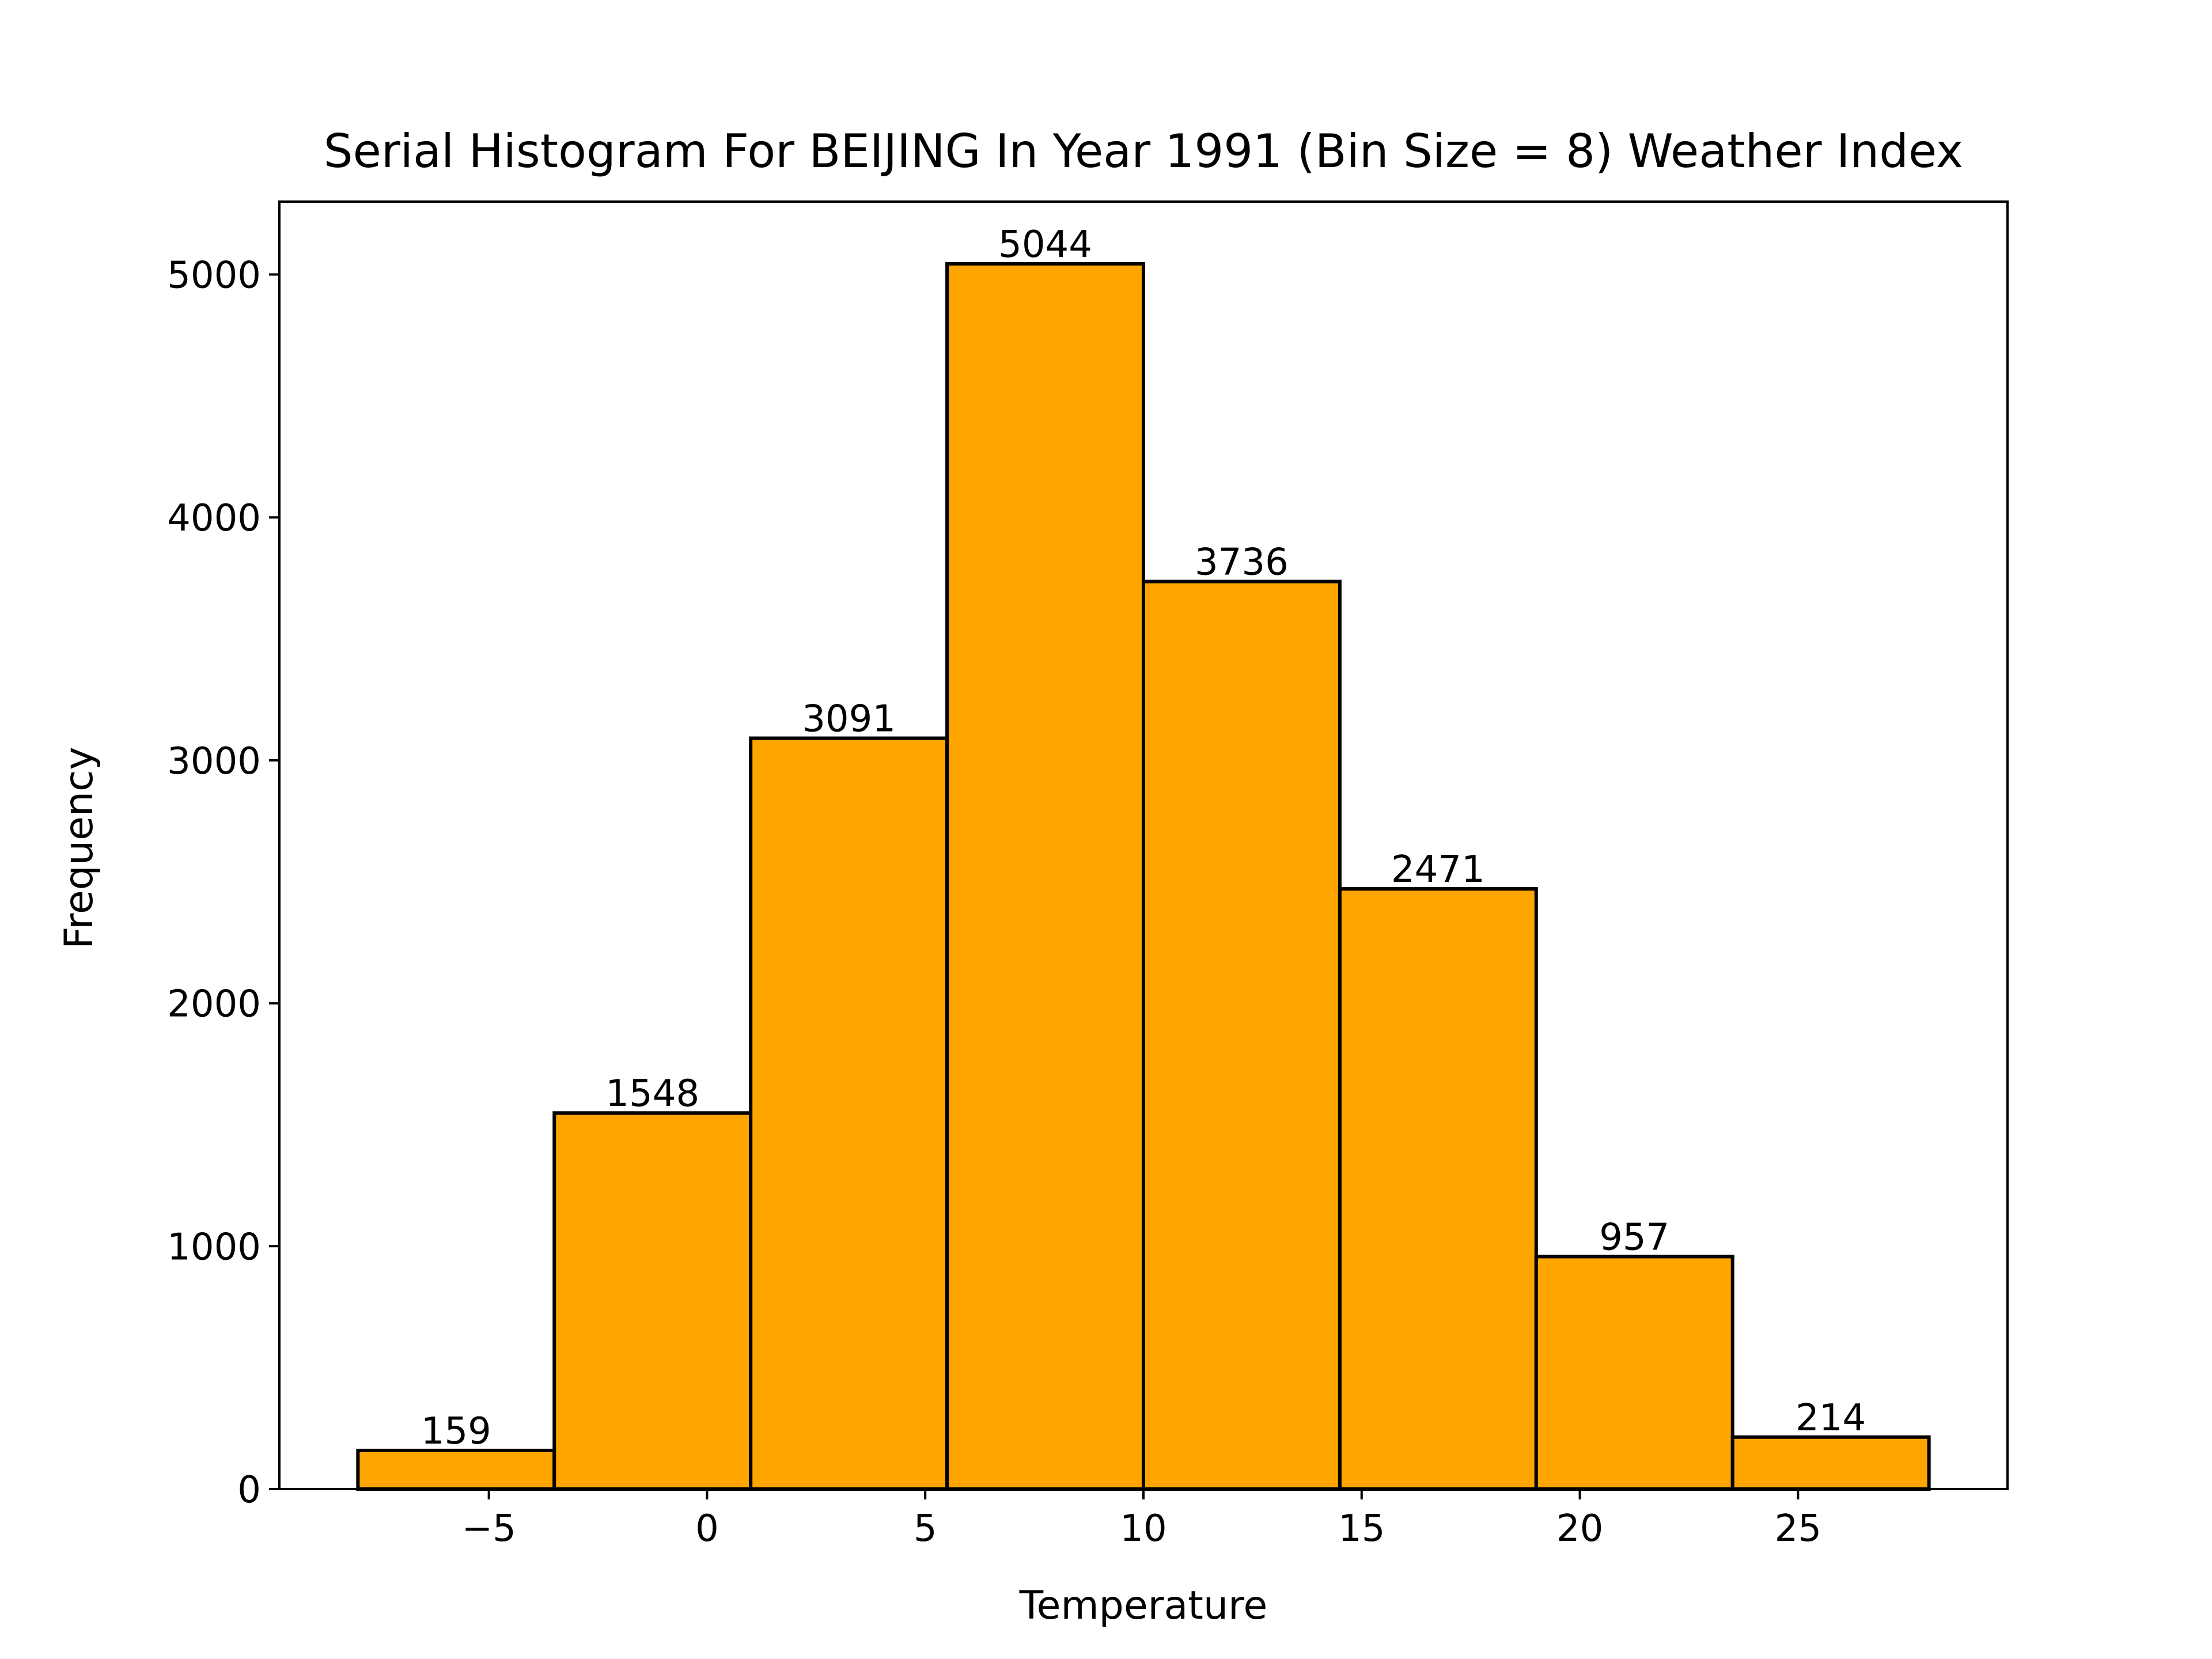 The image size is (2212, 1659). What do you see at coordinates (214, 1004) in the screenshot?
I see `y-tick-label: 2000` at bounding box center [214, 1004].